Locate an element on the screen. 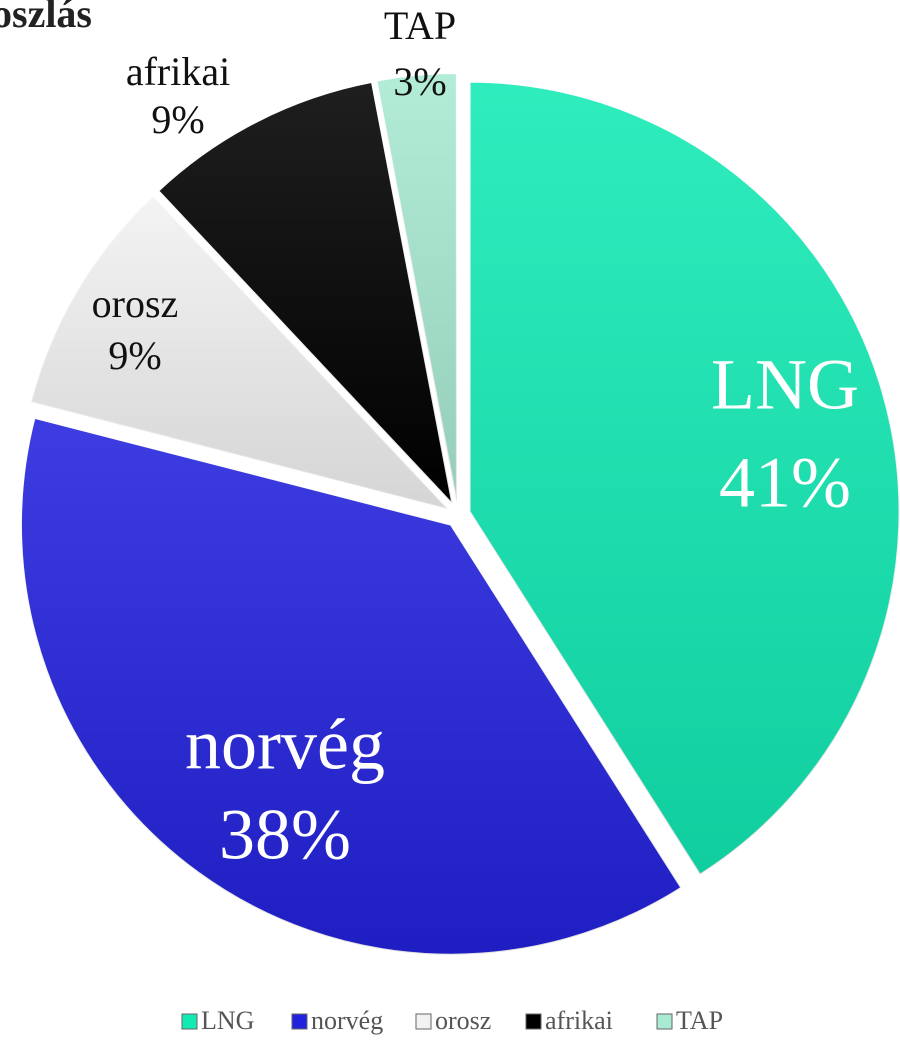 The height and width of the screenshot is (1056, 900). legend-label: LNG is located at coordinates (227, 1020).